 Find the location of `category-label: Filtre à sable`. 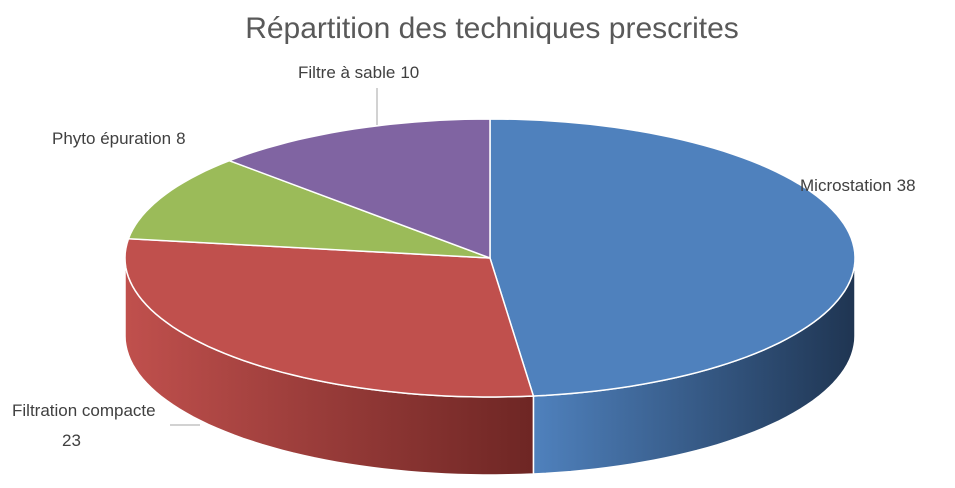

category-label: Filtre à sable is located at coordinates (346, 72).